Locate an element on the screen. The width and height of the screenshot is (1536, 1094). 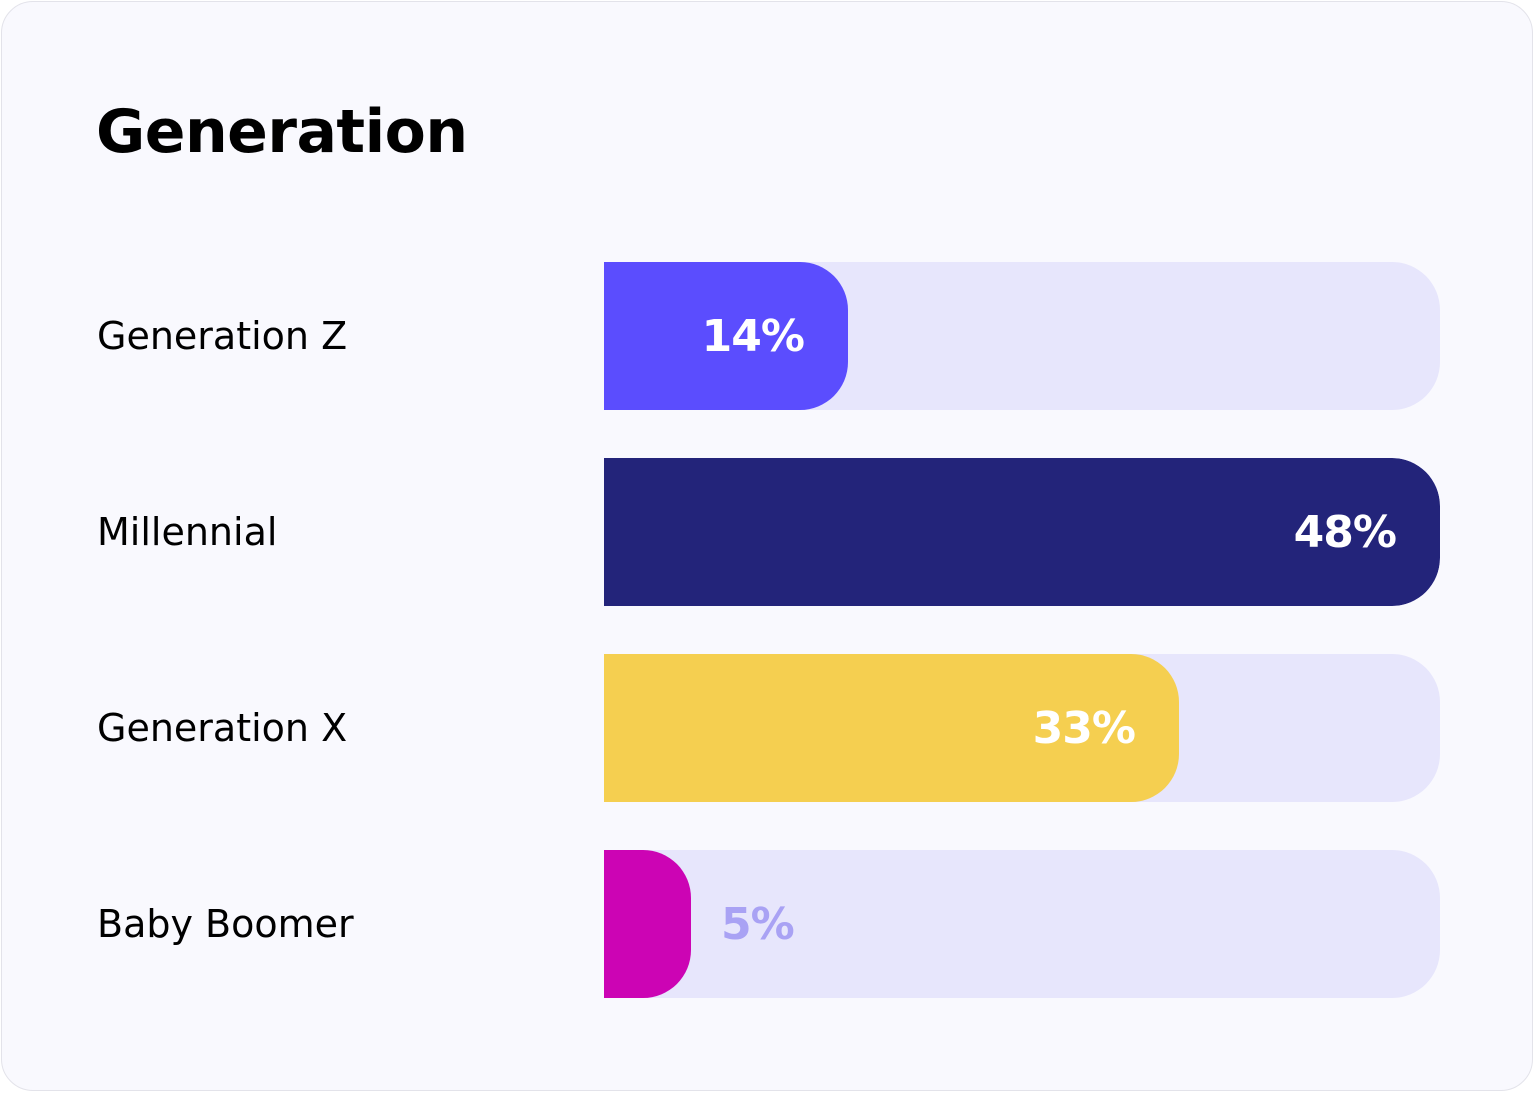
category-label: Millennial is located at coordinates (187, 532).